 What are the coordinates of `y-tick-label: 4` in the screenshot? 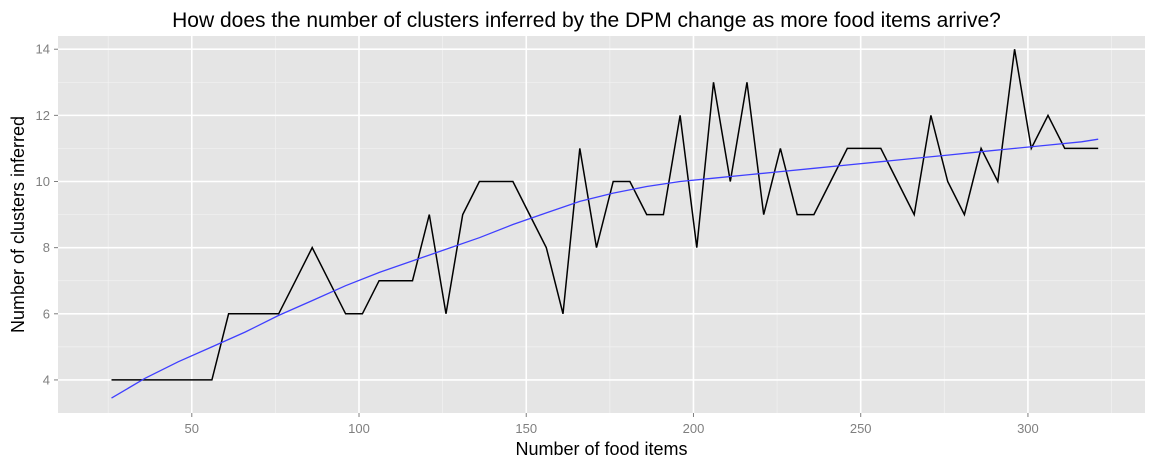 It's located at (46, 379).